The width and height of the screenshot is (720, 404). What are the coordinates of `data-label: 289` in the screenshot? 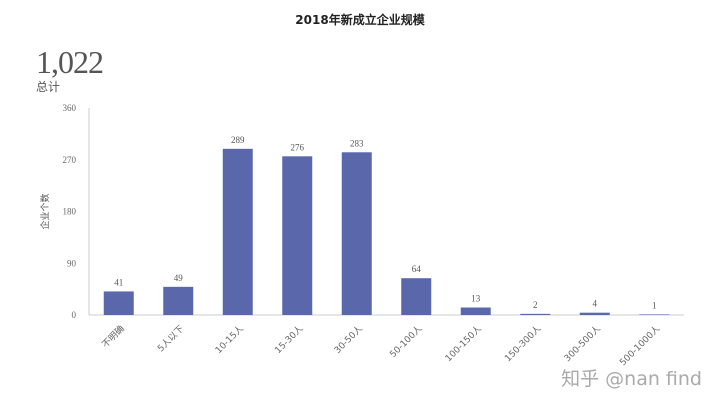 It's located at (238, 140).